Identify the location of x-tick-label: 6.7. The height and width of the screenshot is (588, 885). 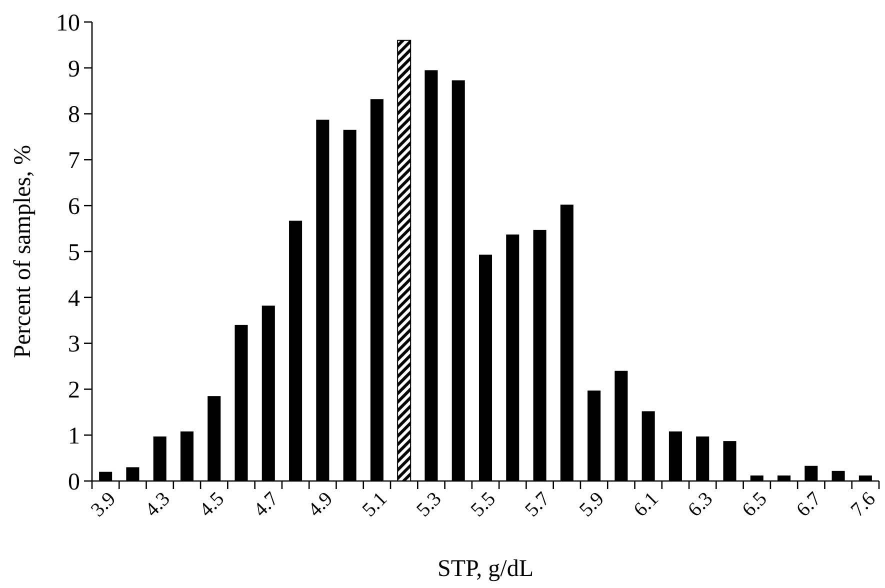
(809, 505).